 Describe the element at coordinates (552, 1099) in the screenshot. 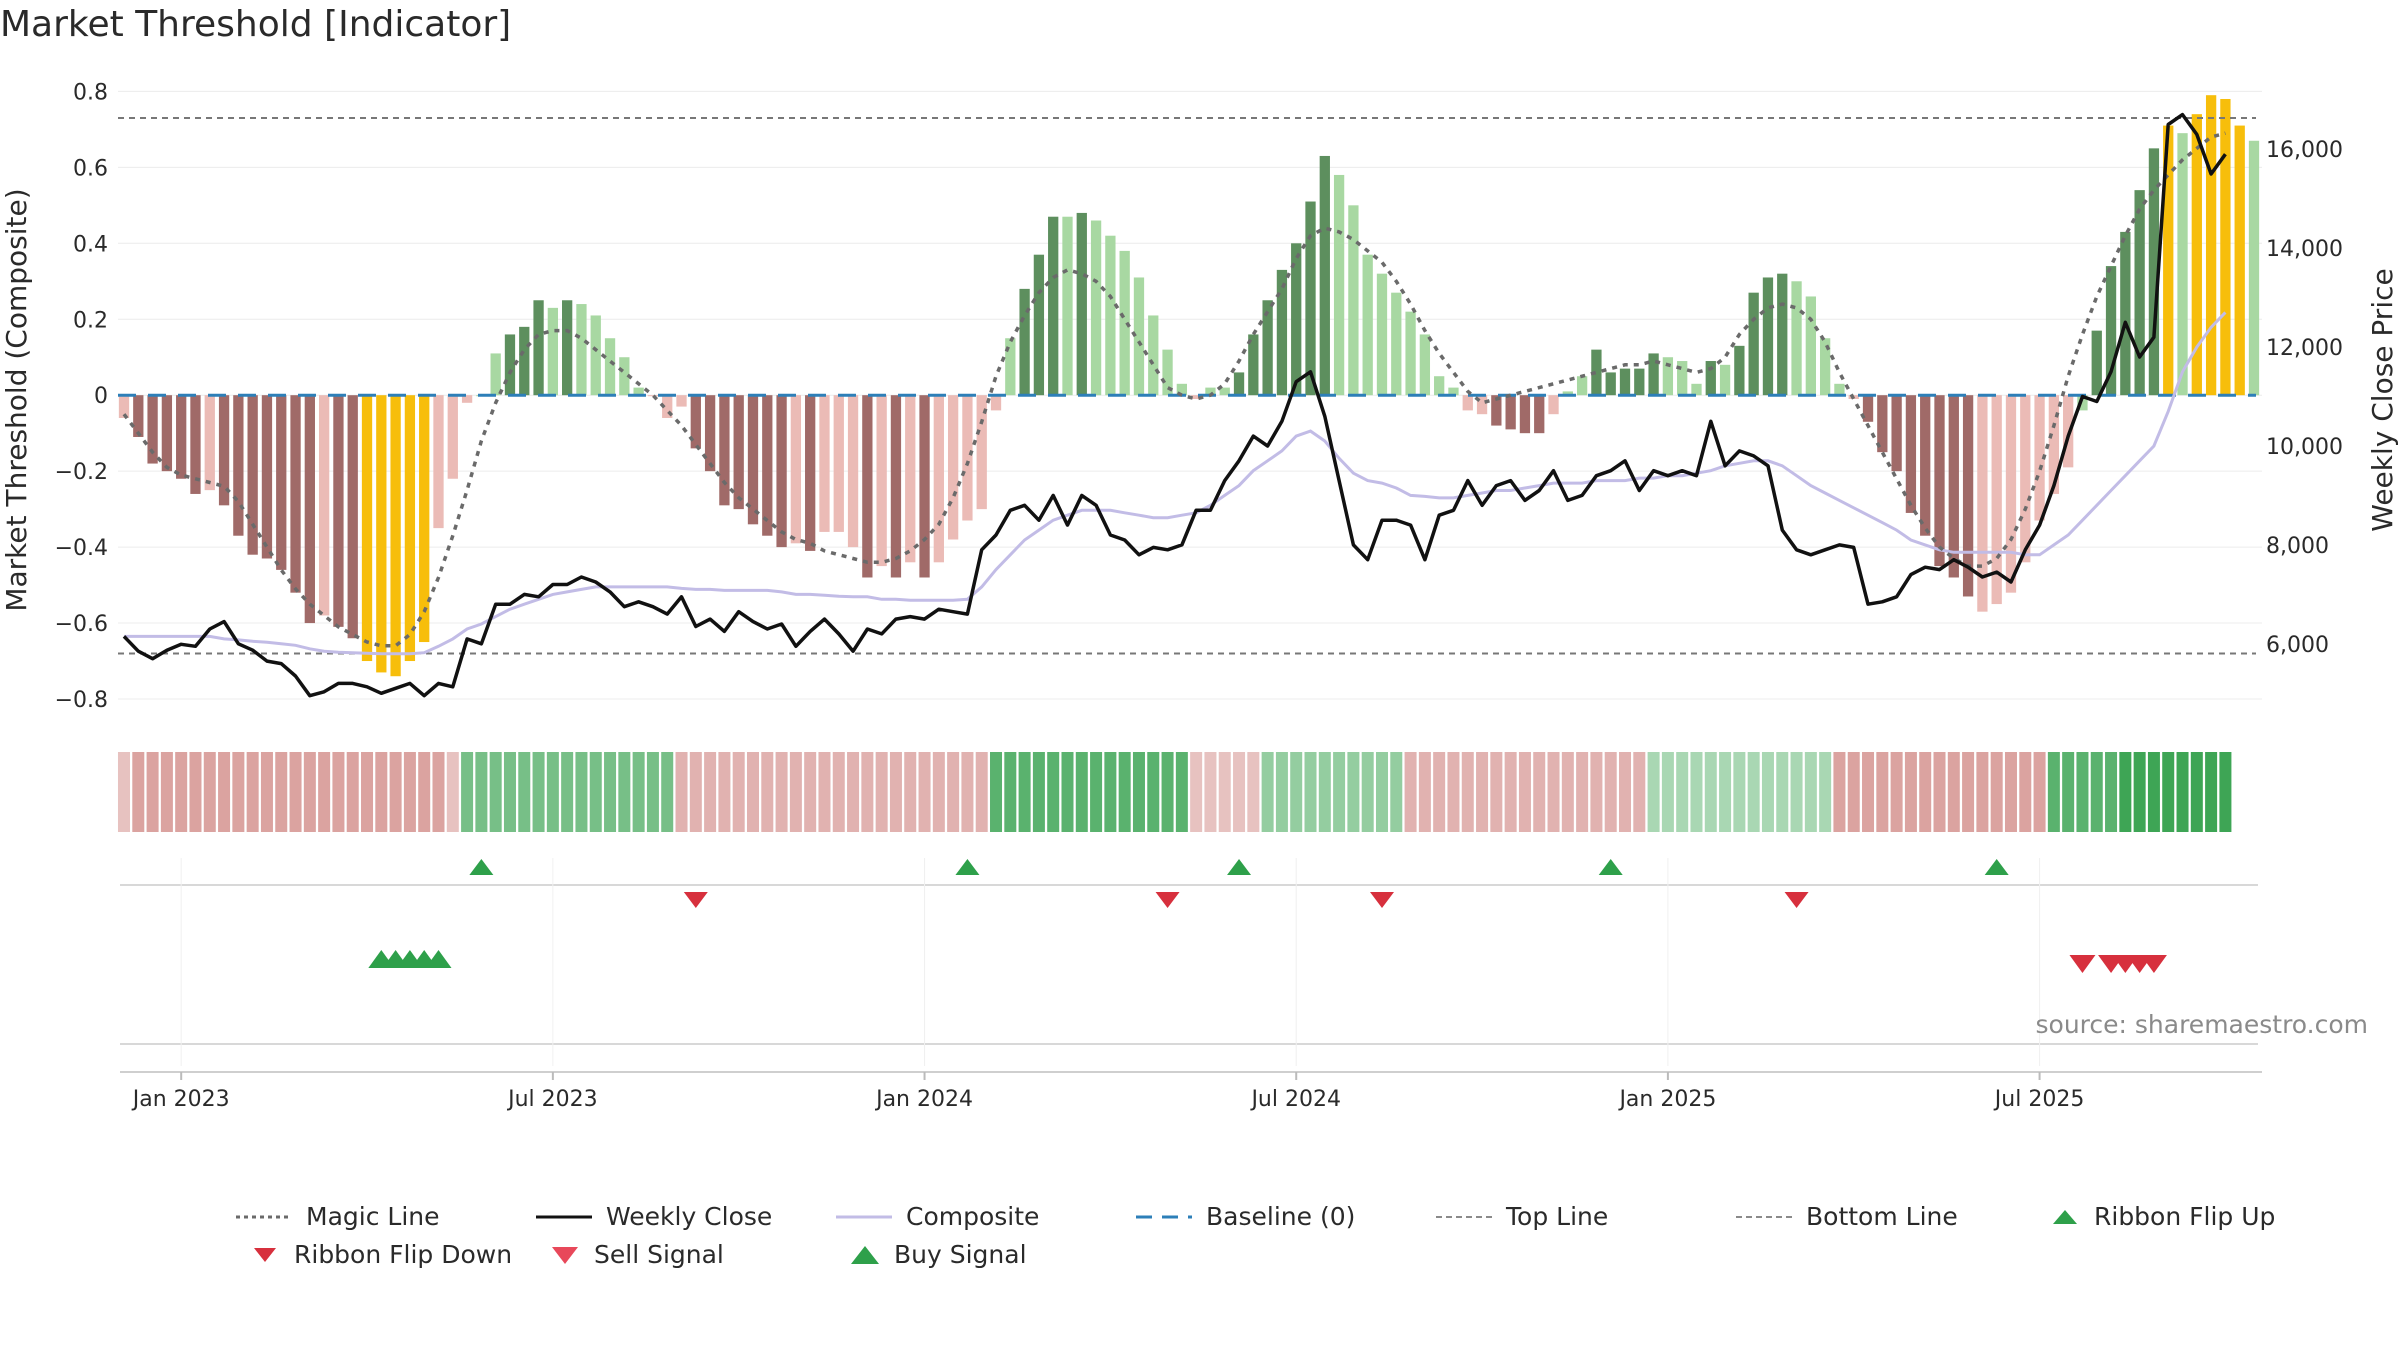

I see `x-tick-label: Jul 2023` at that location.